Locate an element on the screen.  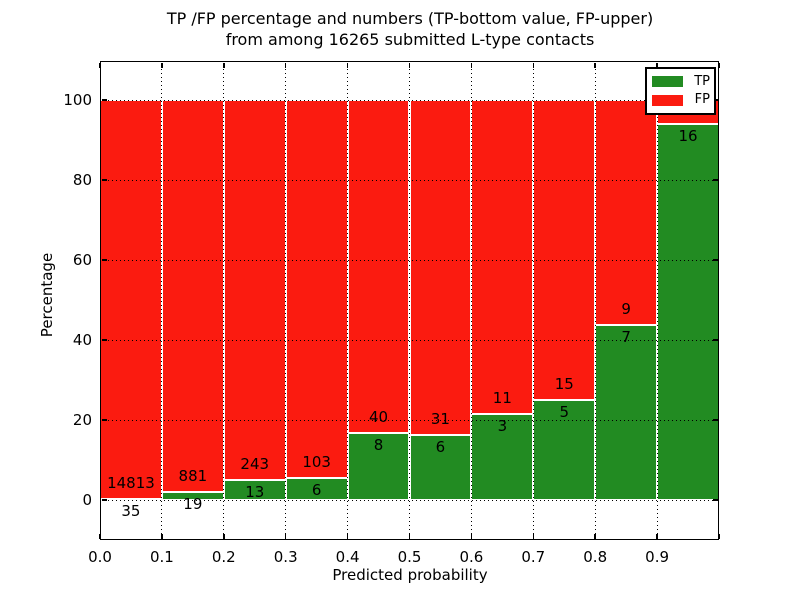
y-tick-label: 20 is located at coordinates (82, 420).